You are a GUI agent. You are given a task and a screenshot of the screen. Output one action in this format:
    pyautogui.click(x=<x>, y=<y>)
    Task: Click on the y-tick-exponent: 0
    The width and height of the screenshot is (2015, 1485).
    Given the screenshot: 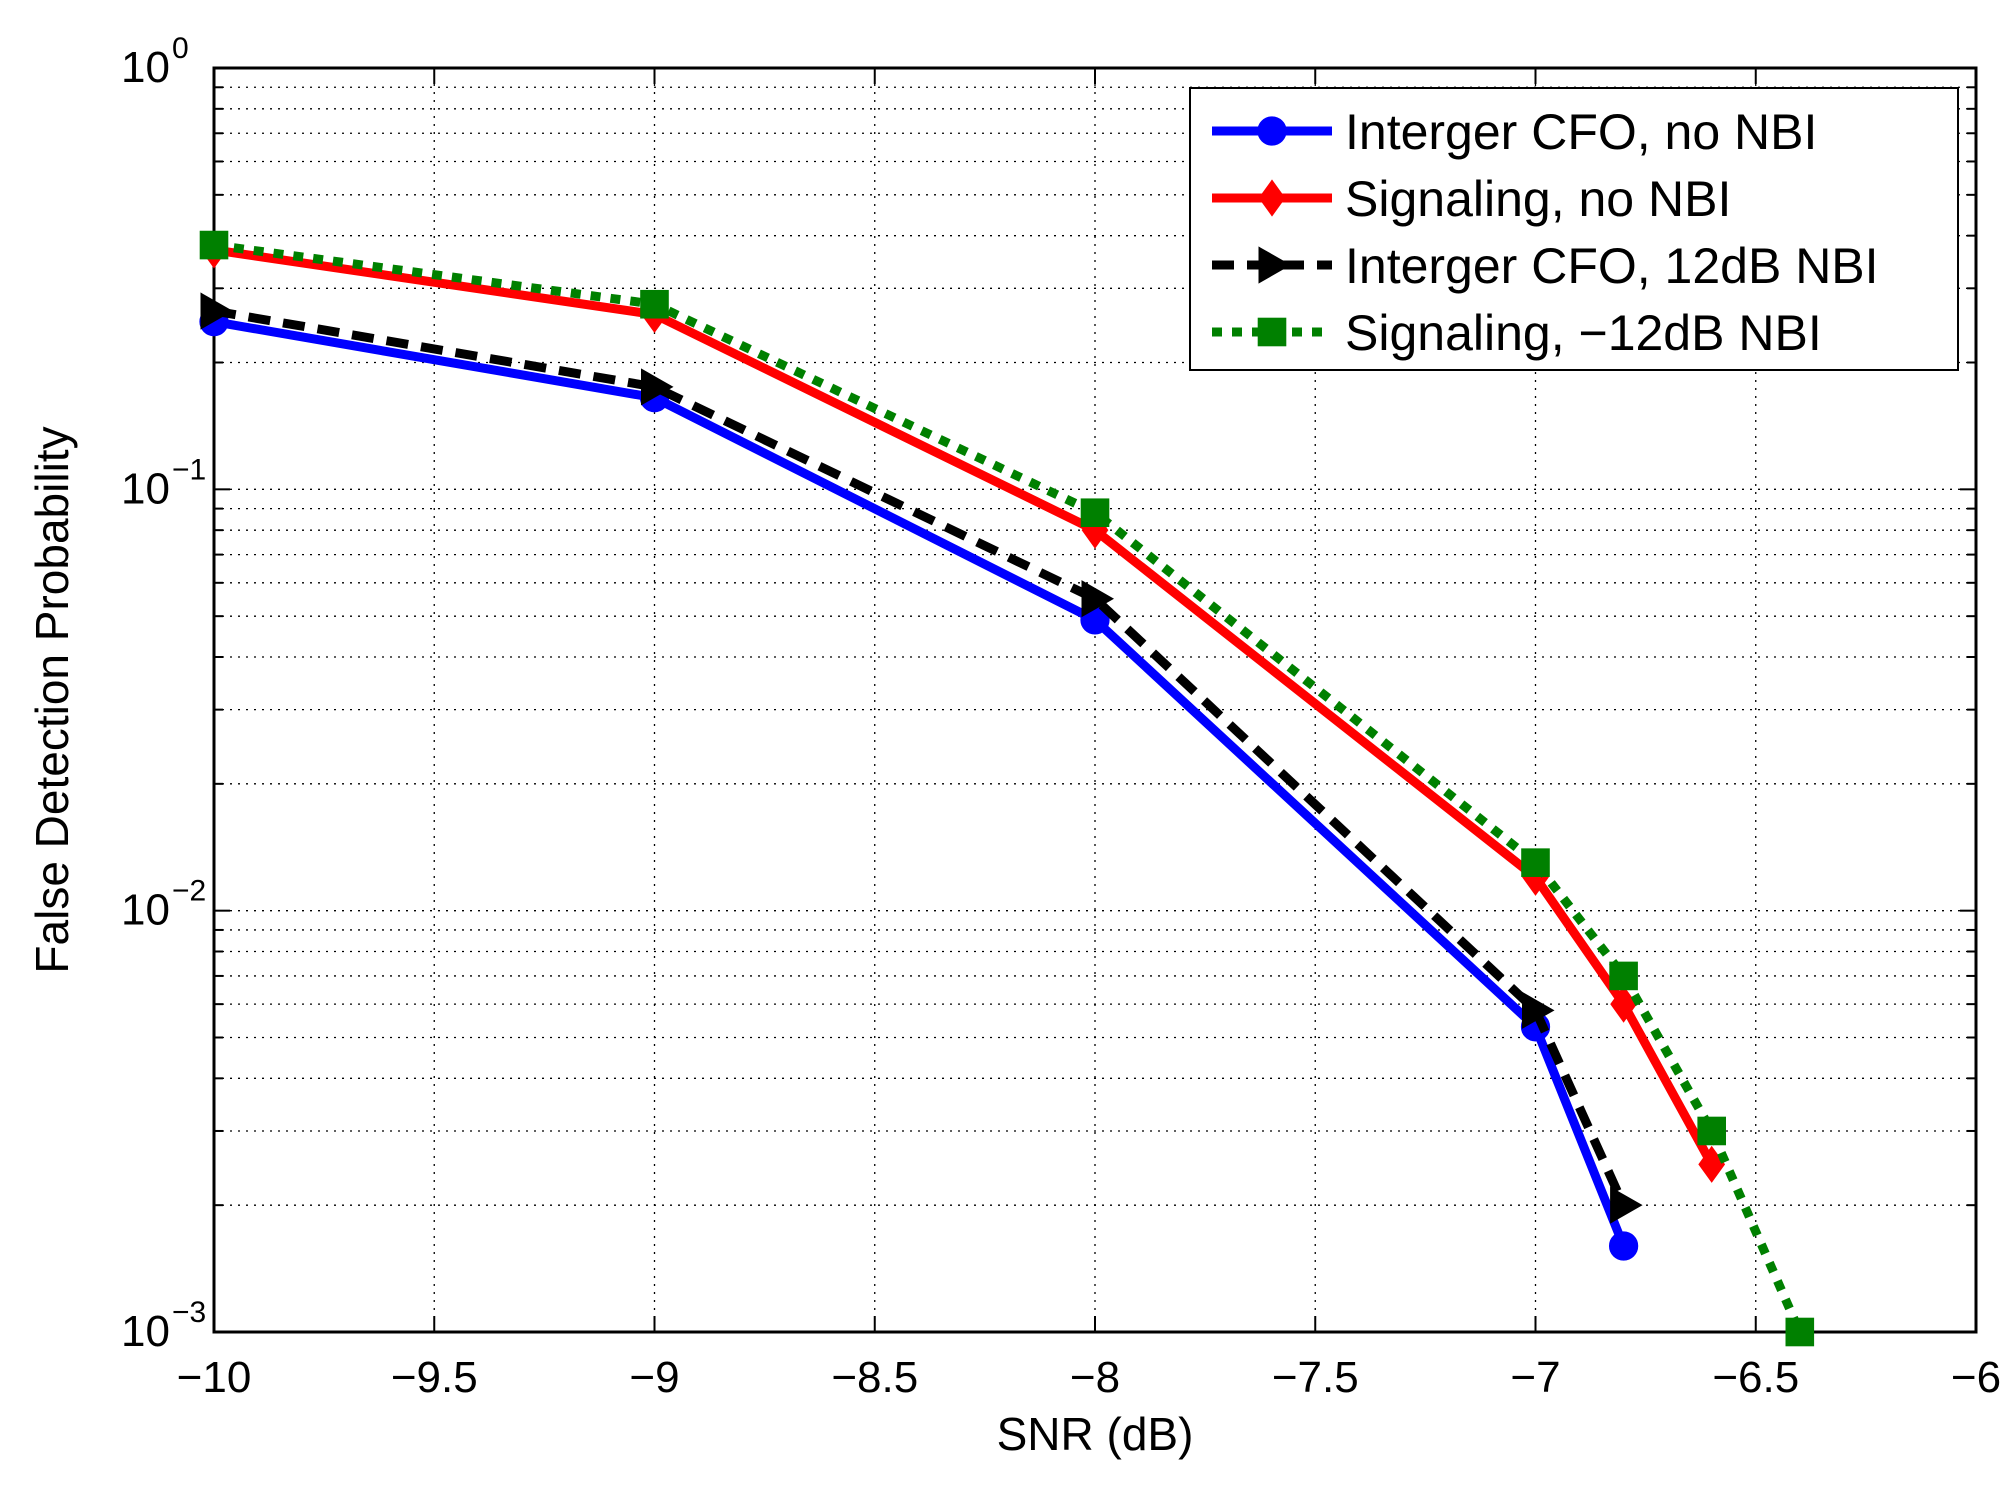 What is the action you would take?
    pyautogui.click(x=180, y=48)
    